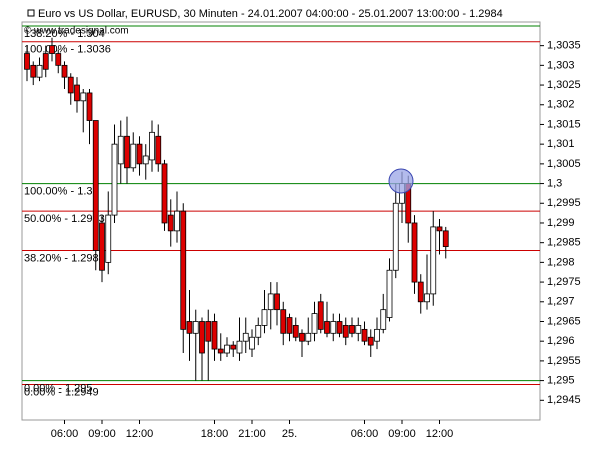 Image resolution: width=600 pixels, height=450 pixels. Describe the element at coordinates (564, 361) in the screenshot. I see `y-tick-label: 1,2955` at that location.